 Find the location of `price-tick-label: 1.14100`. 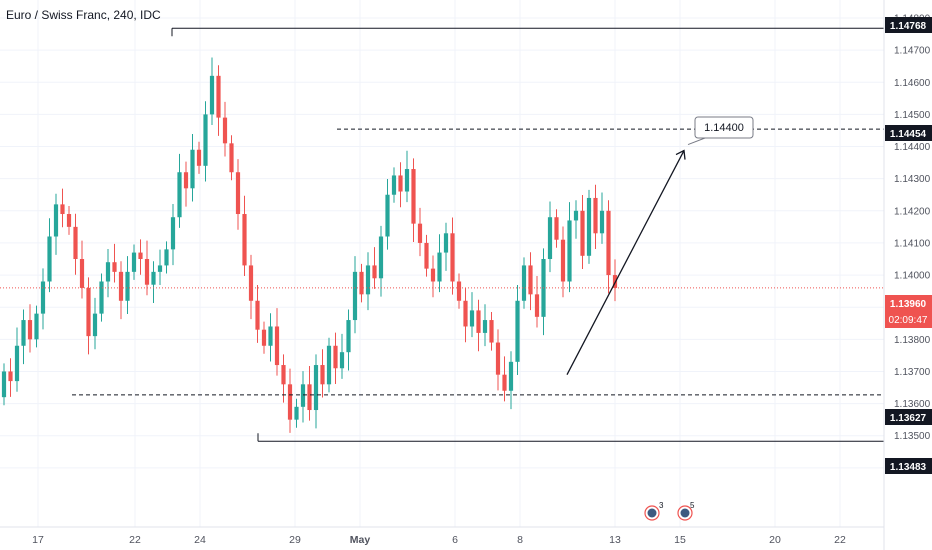

price-tick-label: 1.14100 is located at coordinates (912, 243).